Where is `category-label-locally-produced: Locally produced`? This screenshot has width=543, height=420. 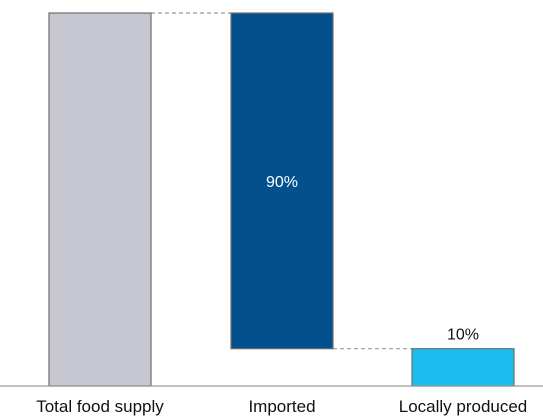 category-label-locally-produced: Locally produced is located at coordinates (463, 406).